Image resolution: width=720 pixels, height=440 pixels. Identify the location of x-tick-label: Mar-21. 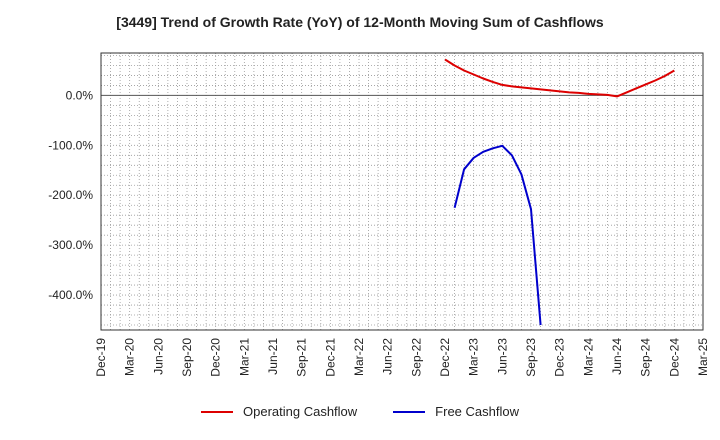
(244, 357).